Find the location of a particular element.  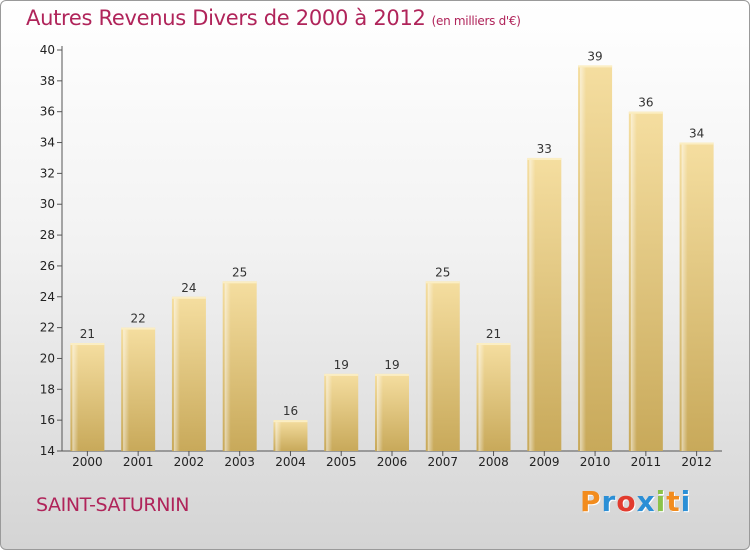

x-tick-label: 2007 is located at coordinates (442, 462).